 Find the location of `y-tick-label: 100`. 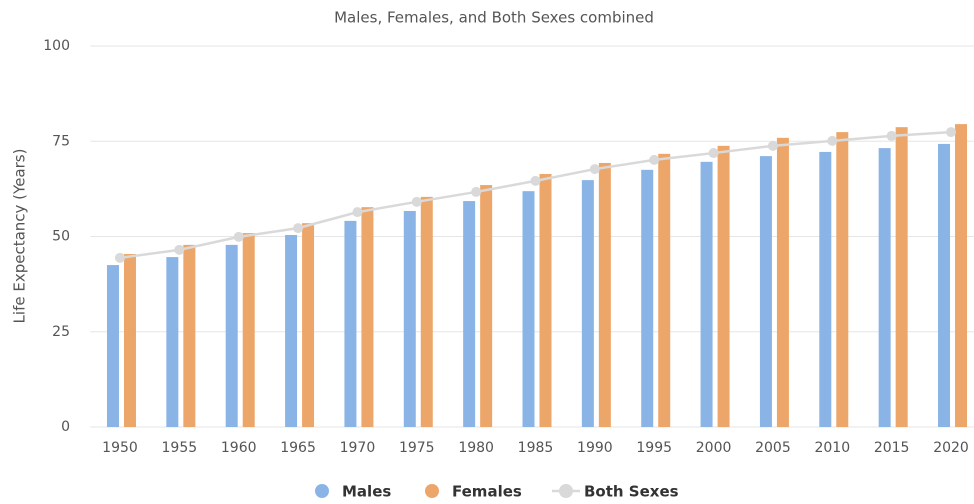

y-tick-label: 100 is located at coordinates (56, 46).